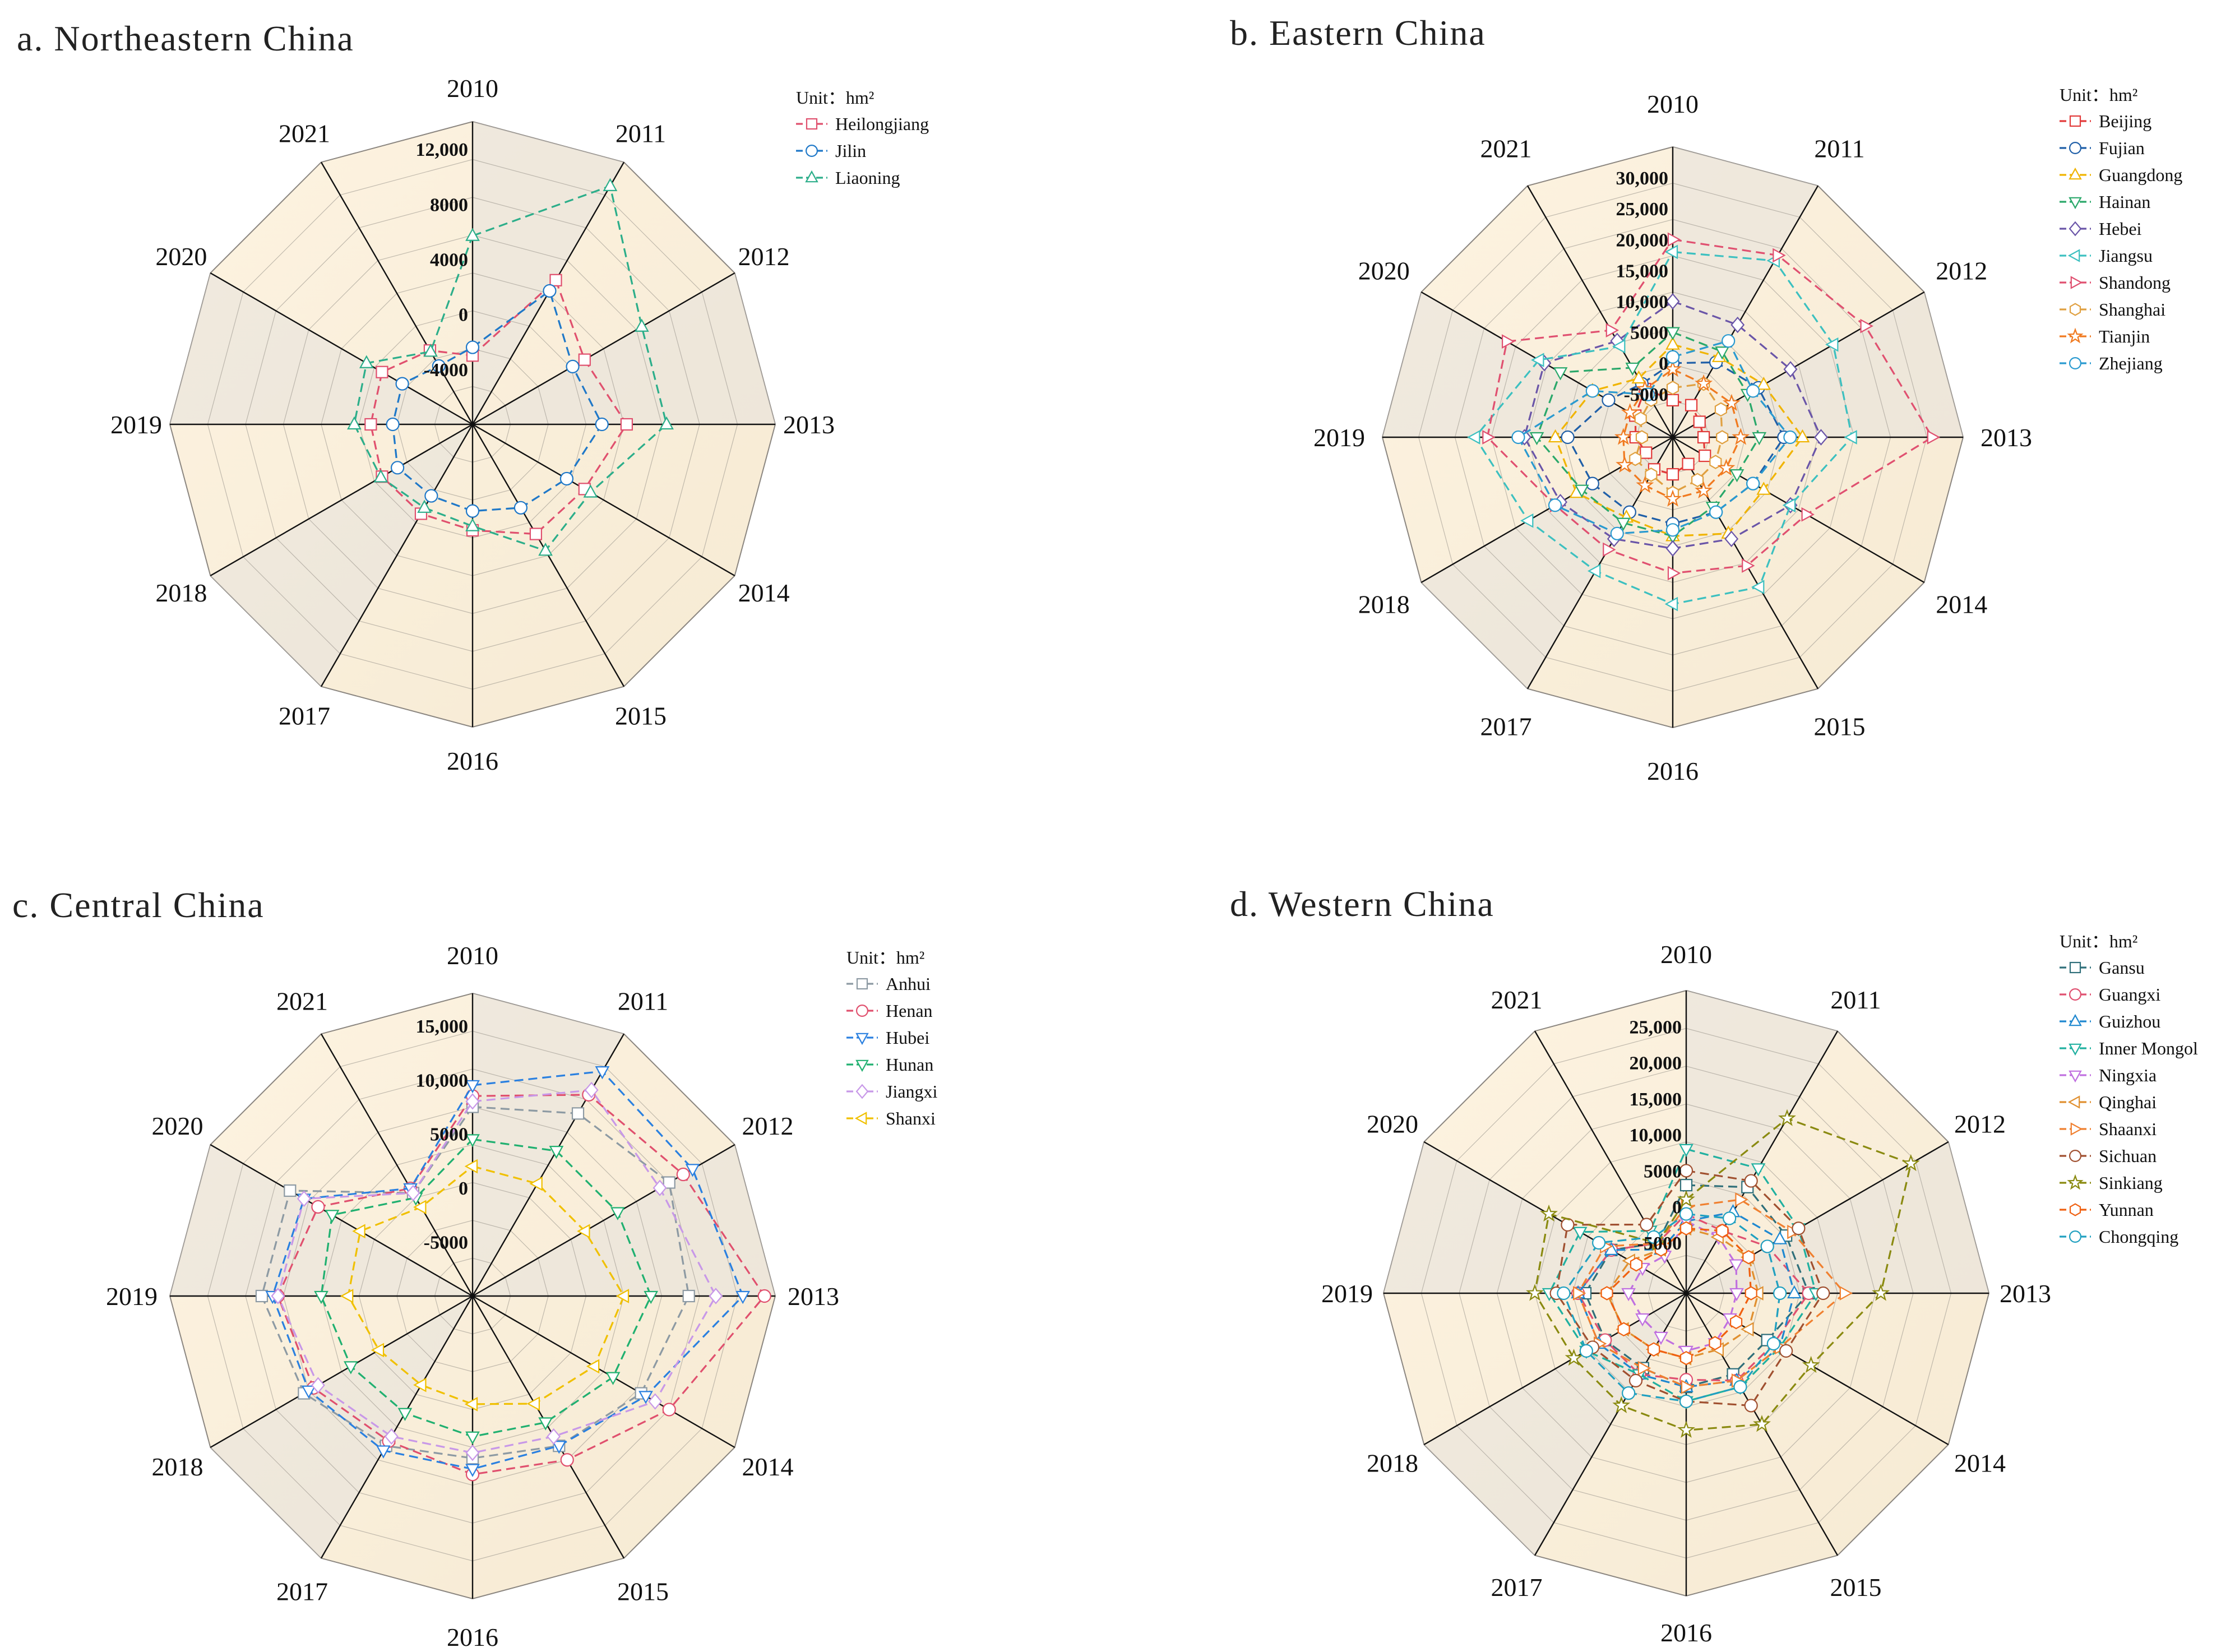 The width and height of the screenshot is (2235, 1652). I want to click on data-point-hebei-2013, so click(1821, 437).